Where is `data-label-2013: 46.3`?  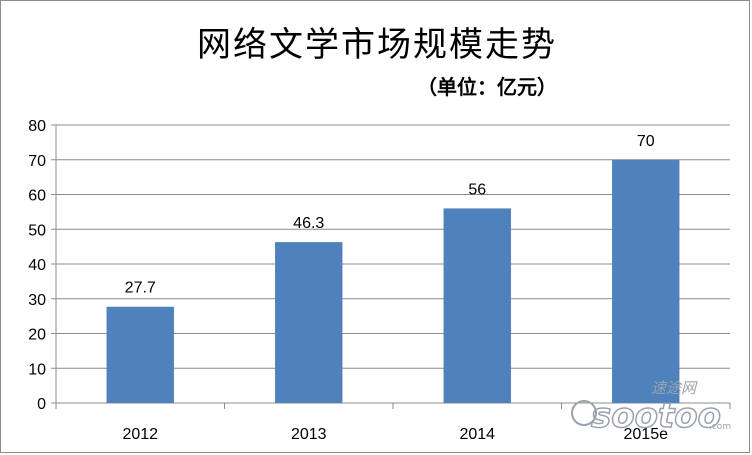
data-label-2013: 46.3 is located at coordinates (308, 223).